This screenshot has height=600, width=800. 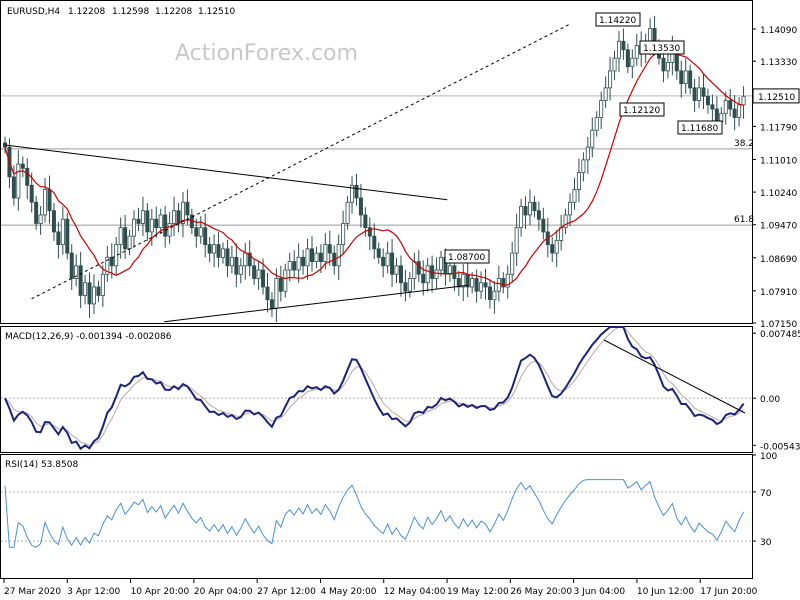 I want to click on current-price-box, so click(x=776, y=96).